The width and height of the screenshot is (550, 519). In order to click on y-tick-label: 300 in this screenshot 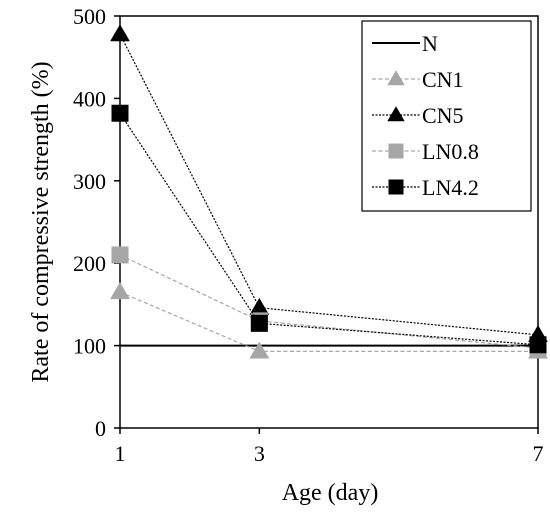, I will do `click(89, 181)`.